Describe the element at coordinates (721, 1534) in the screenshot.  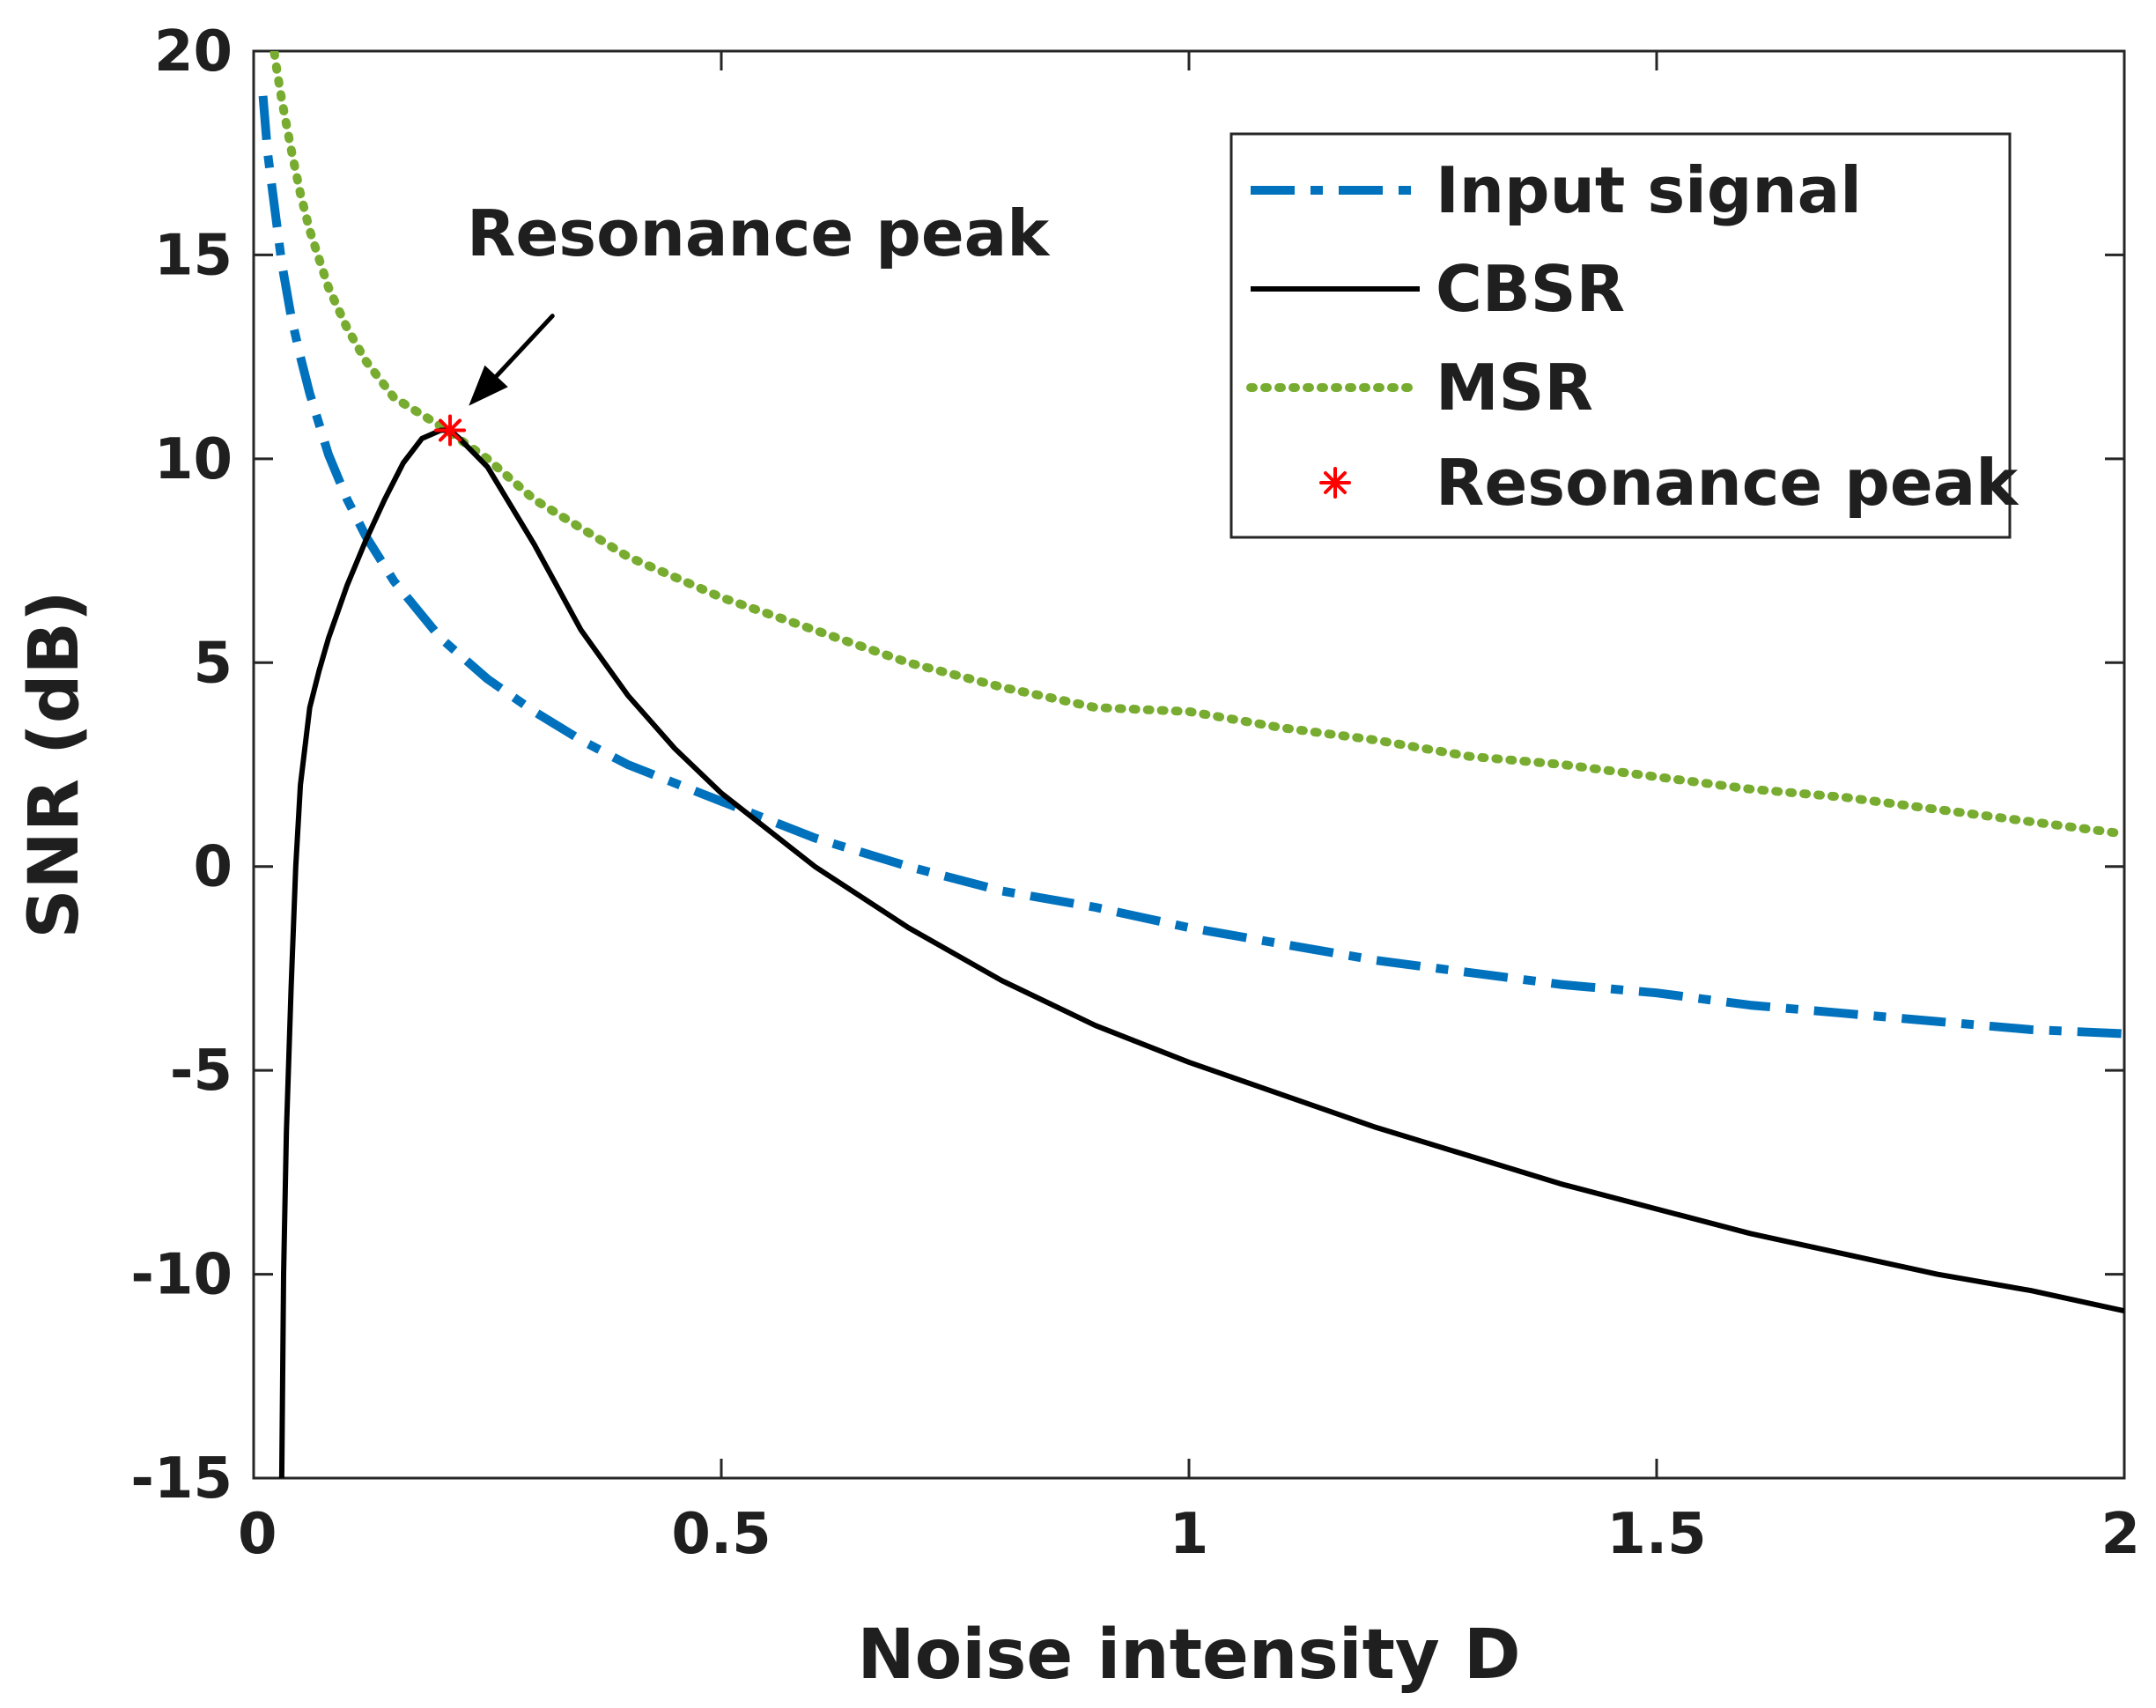
I see `x-tick-label: 0.5` at that location.